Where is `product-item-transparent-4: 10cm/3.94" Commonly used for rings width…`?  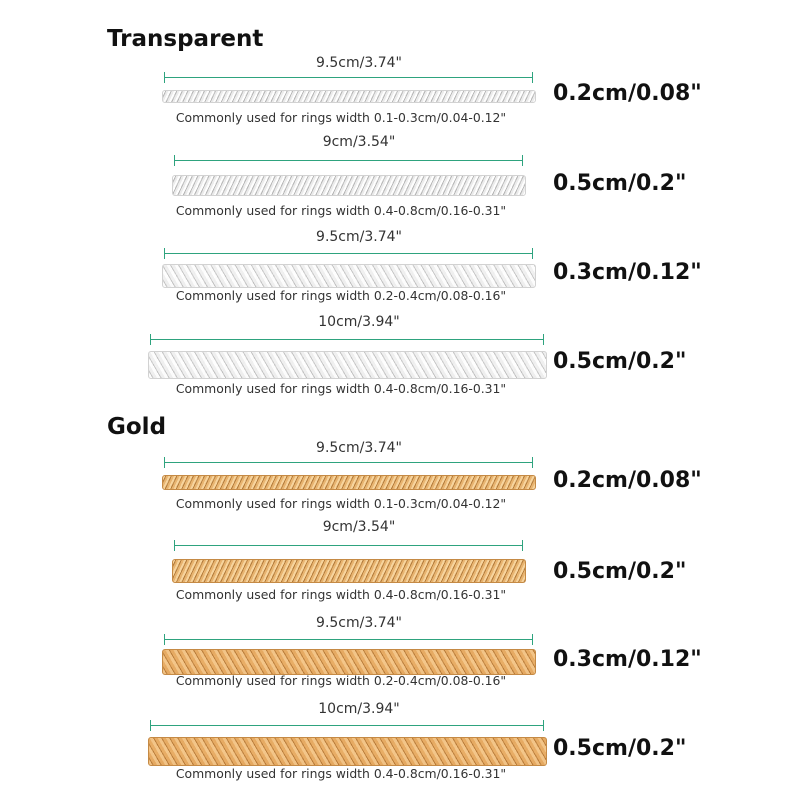 product-item-transparent-4: 10cm/3.94" Commonly used for rings width… is located at coordinates (400, 359).